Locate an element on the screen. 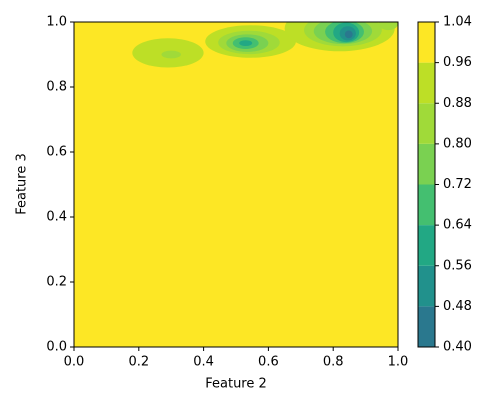  y-tick-label: 0.6 is located at coordinates (56, 152).